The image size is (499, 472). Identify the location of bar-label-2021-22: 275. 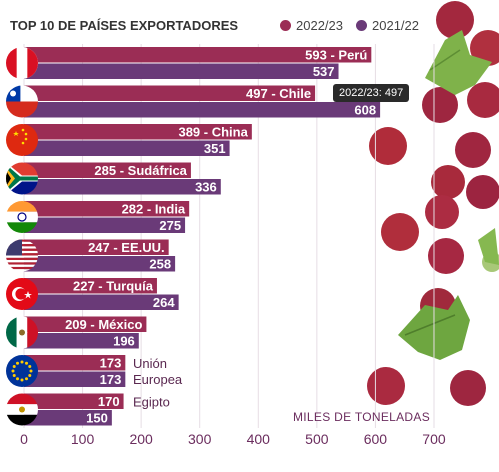
(170, 225).